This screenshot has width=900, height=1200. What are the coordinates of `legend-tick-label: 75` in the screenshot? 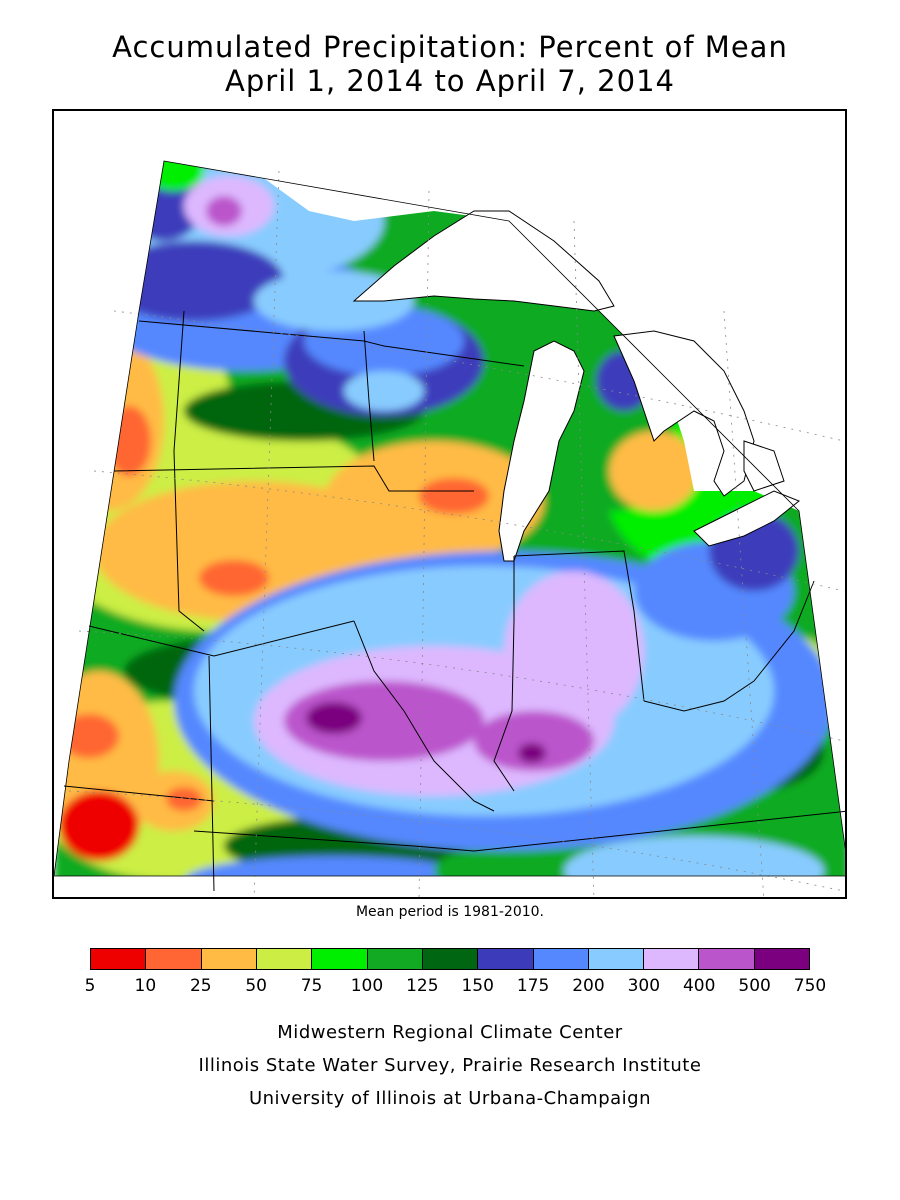 It's located at (311, 986).